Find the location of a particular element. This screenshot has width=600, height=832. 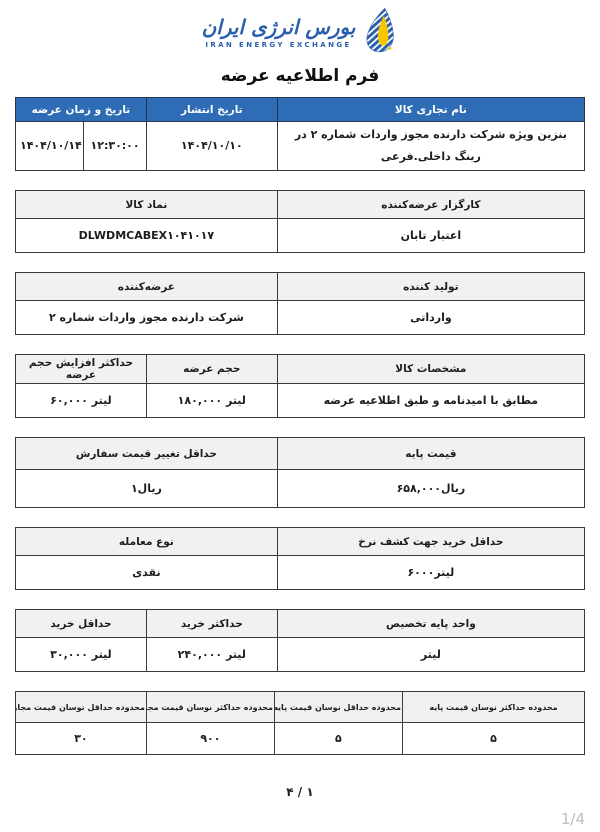

col-header-max-purchase: حداکثر خرید is located at coordinates (211, 623).